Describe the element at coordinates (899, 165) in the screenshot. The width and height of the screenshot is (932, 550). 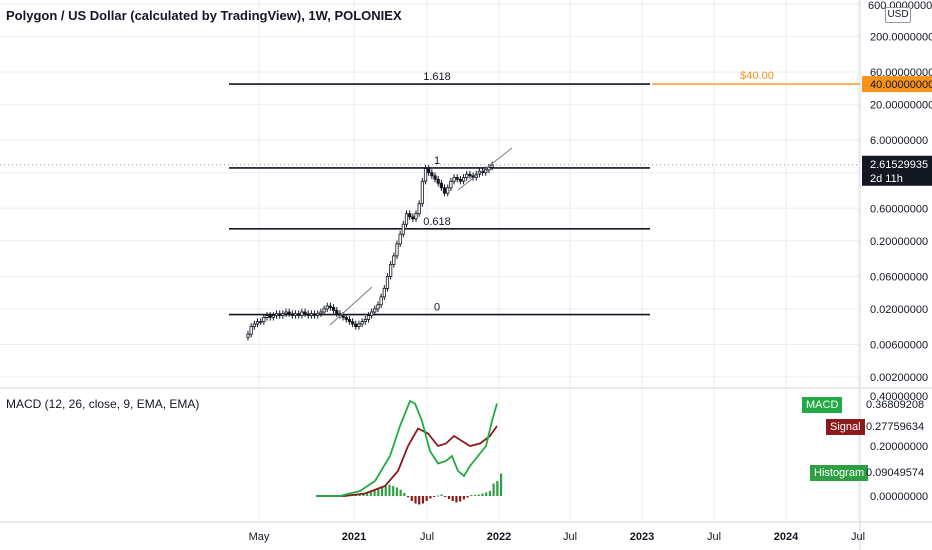
I see `last-price-value: 2.61529935` at that location.